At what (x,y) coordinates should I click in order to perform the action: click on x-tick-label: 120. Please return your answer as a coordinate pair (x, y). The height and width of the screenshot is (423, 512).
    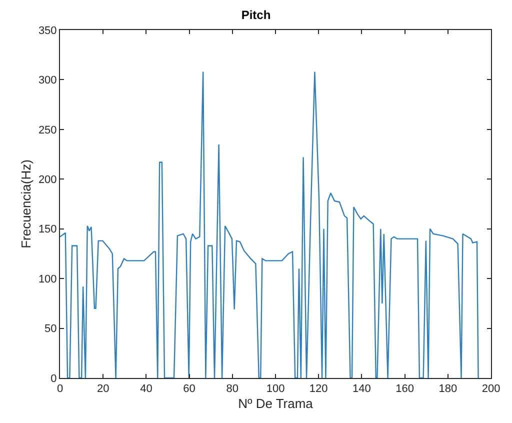
    Looking at the image, I should click on (318, 389).